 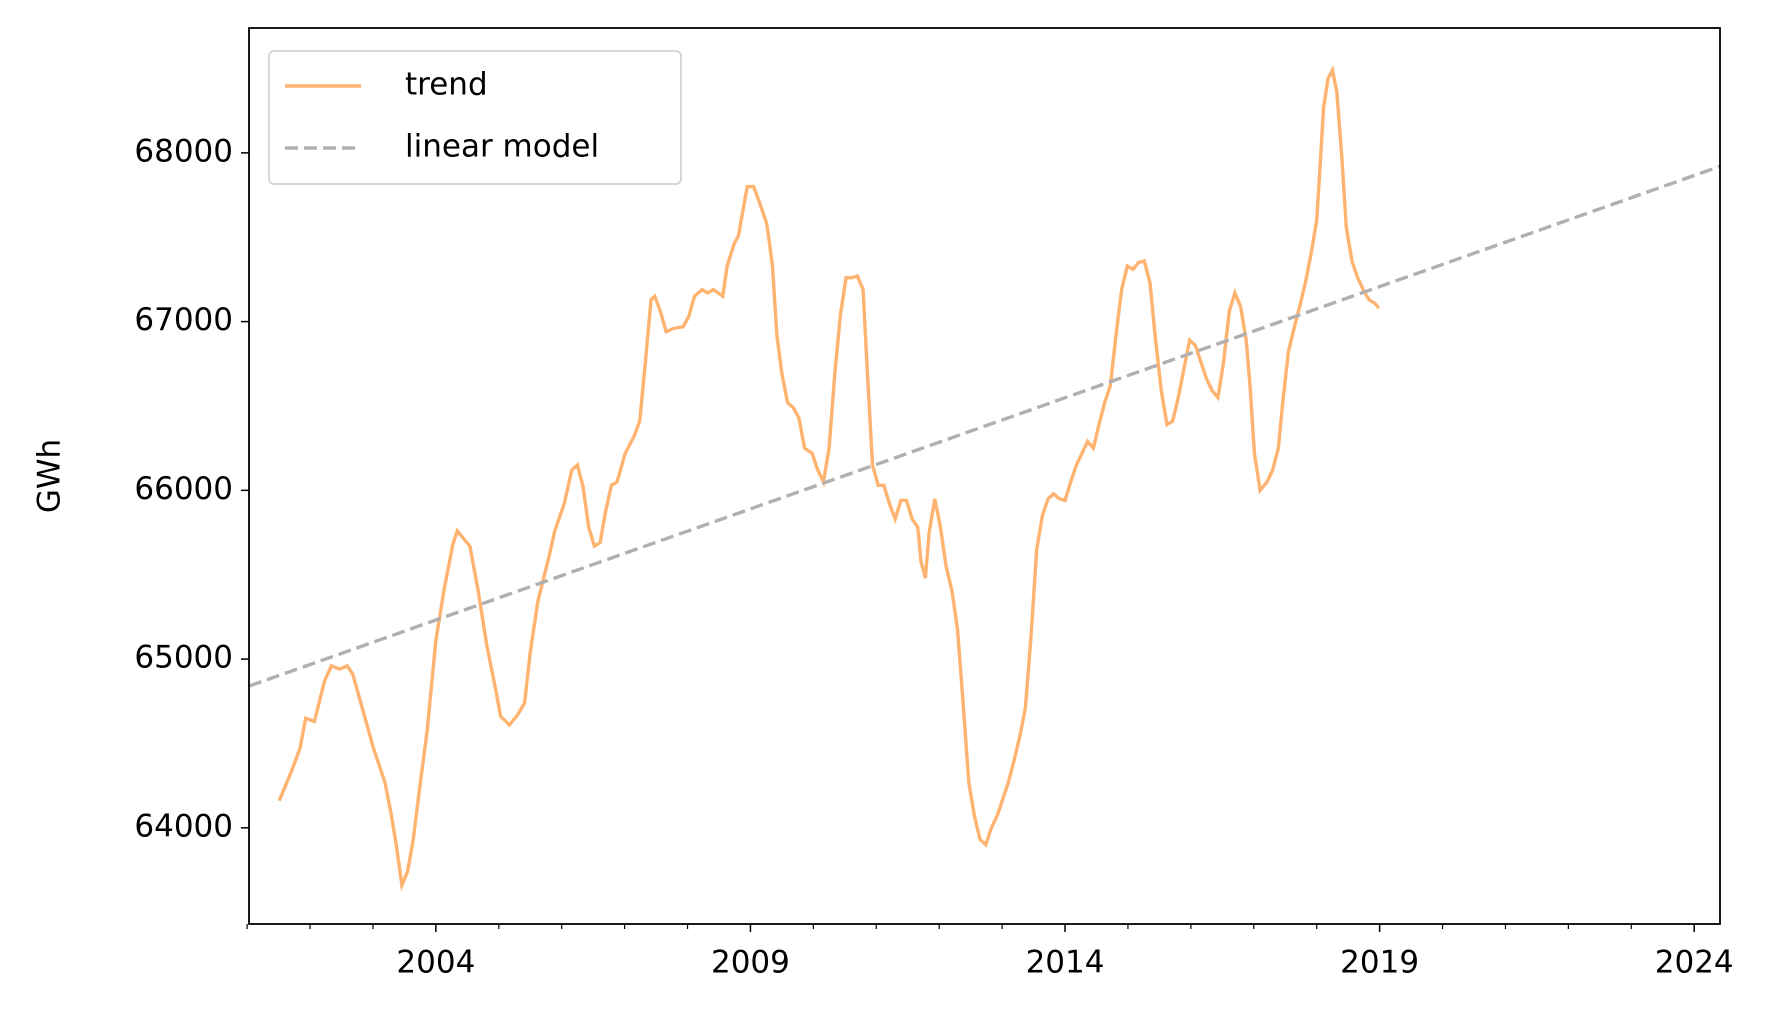 What do you see at coordinates (435, 963) in the screenshot?
I see `x-tick-label: 2004` at bounding box center [435, 963].